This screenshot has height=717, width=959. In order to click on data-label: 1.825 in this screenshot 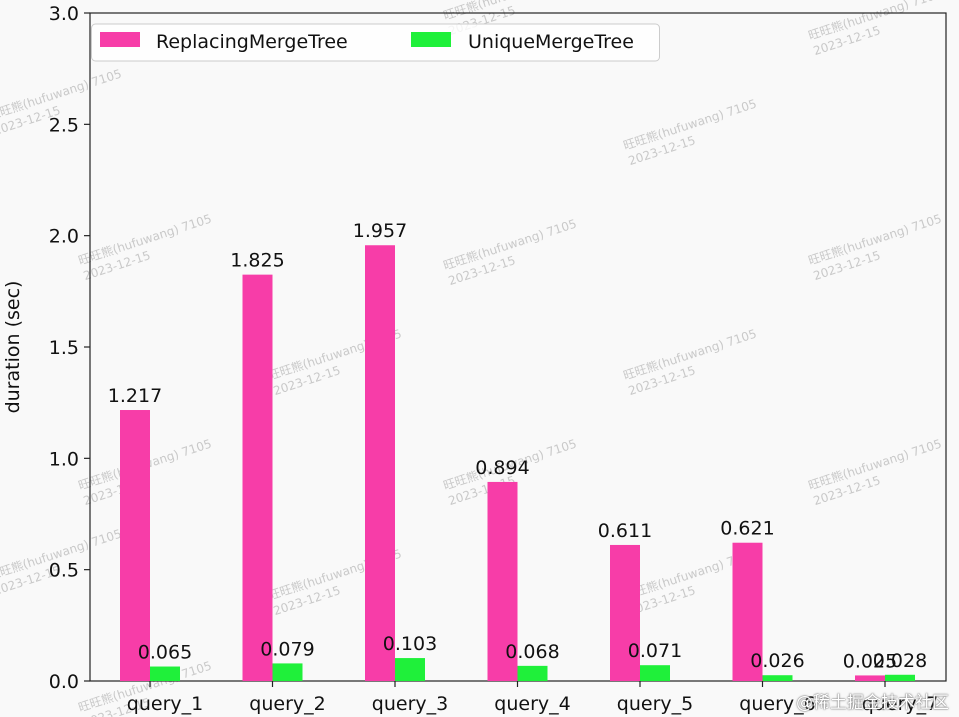, I will do `click(257, 261)`.